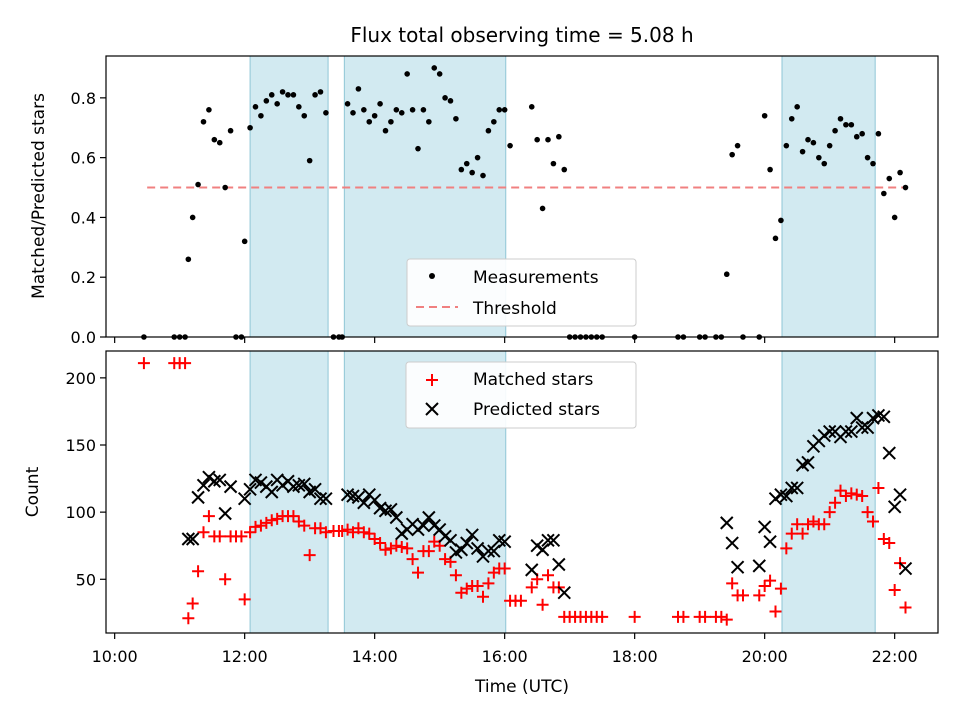 The width and height of the screenshot is (960, 720). Describe the element at coordinates (521, 35) in the screenshot. I see `chart-title: Flux total observing time = 5.08 h` at that location.